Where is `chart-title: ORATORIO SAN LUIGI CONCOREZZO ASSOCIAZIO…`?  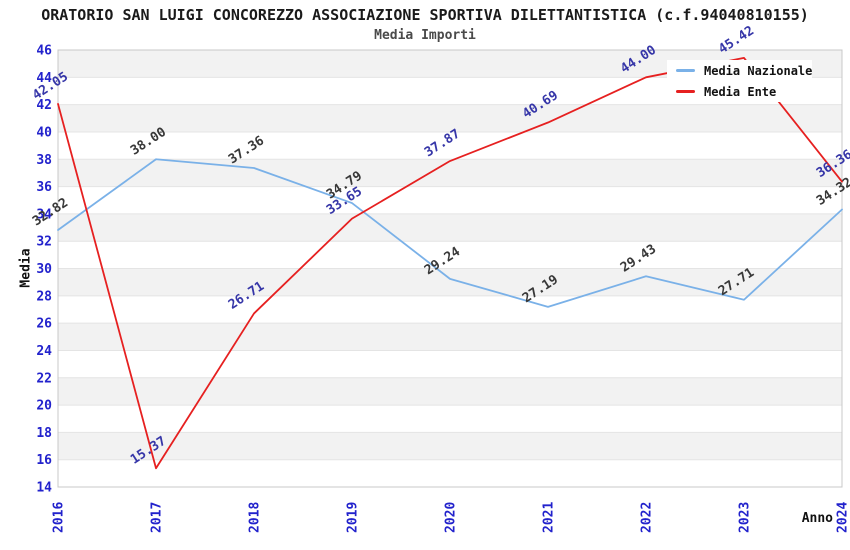 chart-title: ORATORIO SAN LUIGI CONCOREZZO ASSOCIAZIO… is located at coordinates (425, 15).